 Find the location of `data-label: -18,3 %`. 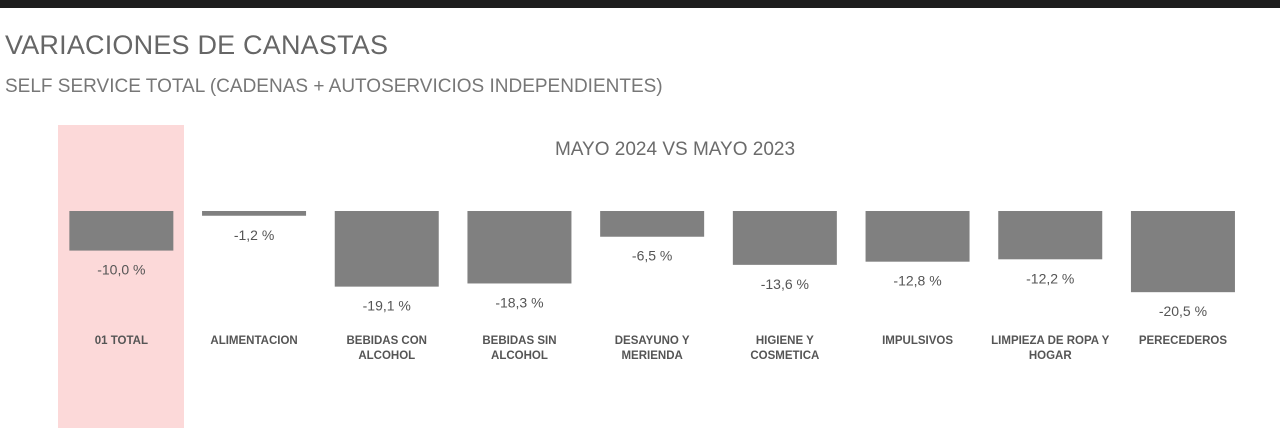

data-label: -18,3 % is located at coordinates (519, 302).